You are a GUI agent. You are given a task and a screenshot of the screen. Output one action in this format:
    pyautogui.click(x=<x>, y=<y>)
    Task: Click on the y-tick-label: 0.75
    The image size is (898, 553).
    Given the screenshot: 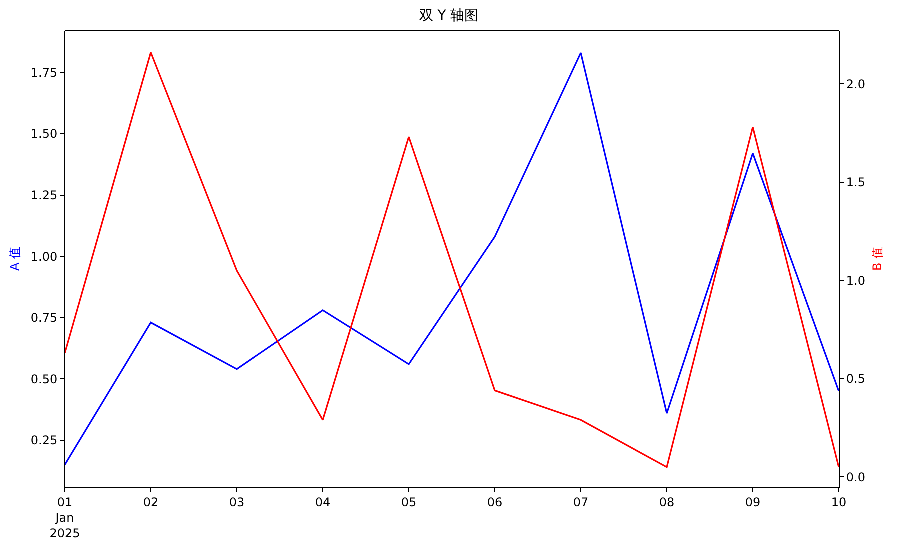 What is the action you would take?
    pyautogui.click(x=44, y=318)
    